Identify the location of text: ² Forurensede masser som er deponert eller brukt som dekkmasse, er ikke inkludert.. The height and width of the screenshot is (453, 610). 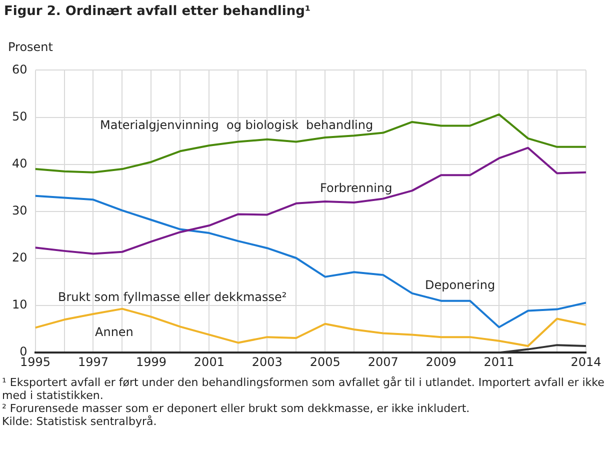
(236, 408).